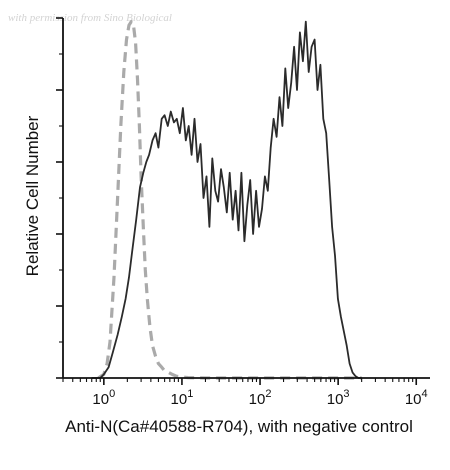 The height and width of the screenshot is (470, 450). Describe the element at coordinates (338, 398) in the screenshot. I see `x-tick-label: 10³` at that location.